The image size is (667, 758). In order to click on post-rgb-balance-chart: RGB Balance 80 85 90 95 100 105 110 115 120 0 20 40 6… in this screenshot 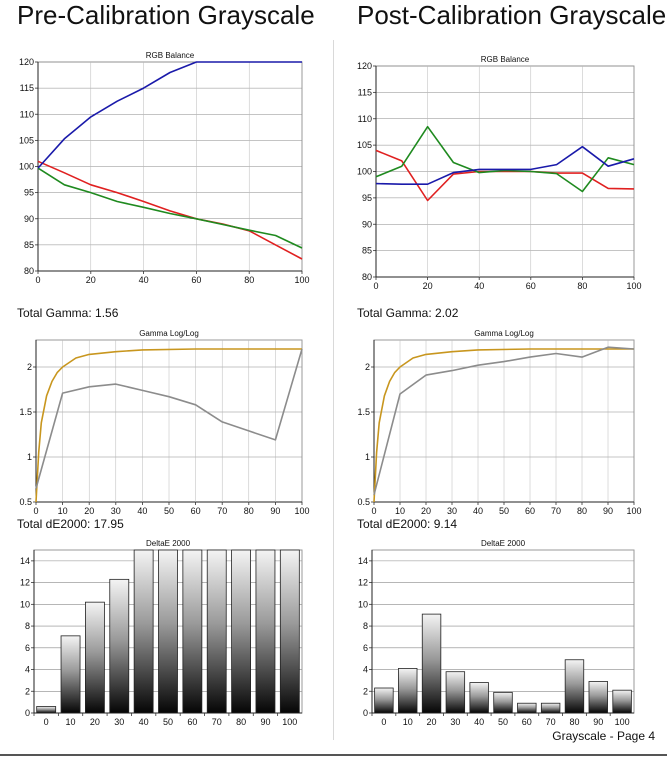, I will do `click(498, 174)`.